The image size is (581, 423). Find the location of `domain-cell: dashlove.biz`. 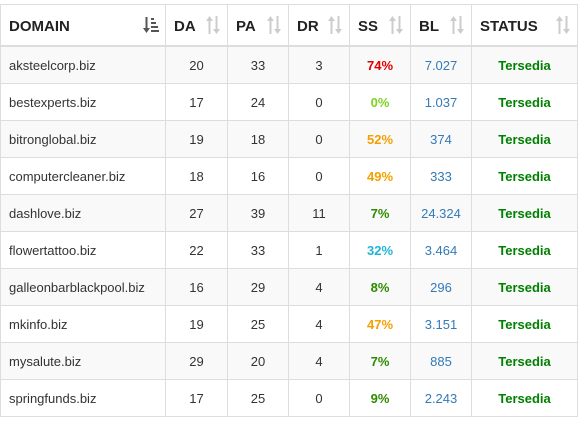

domain-cell: dashlove.biz is located at coordinates (83, 213).